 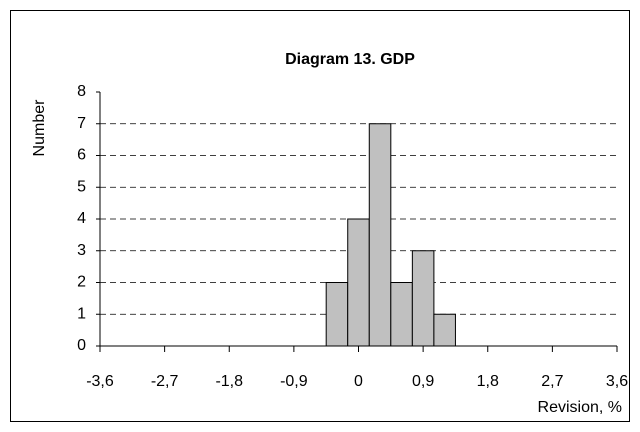 I want to click on y-tick-label: 0, so click(x=81, y=345).